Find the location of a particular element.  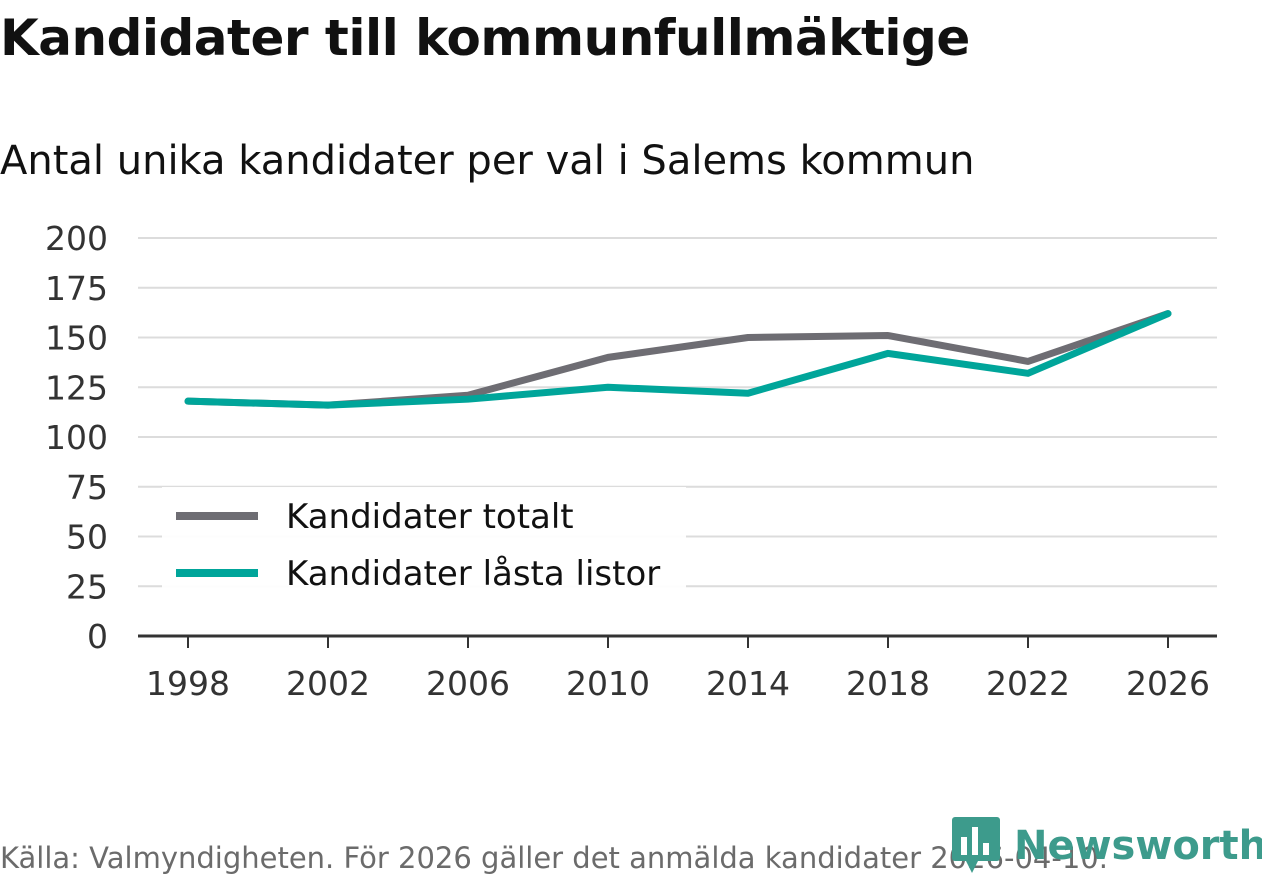

y-tick-label: 150 is located at coordinates (76, 338).